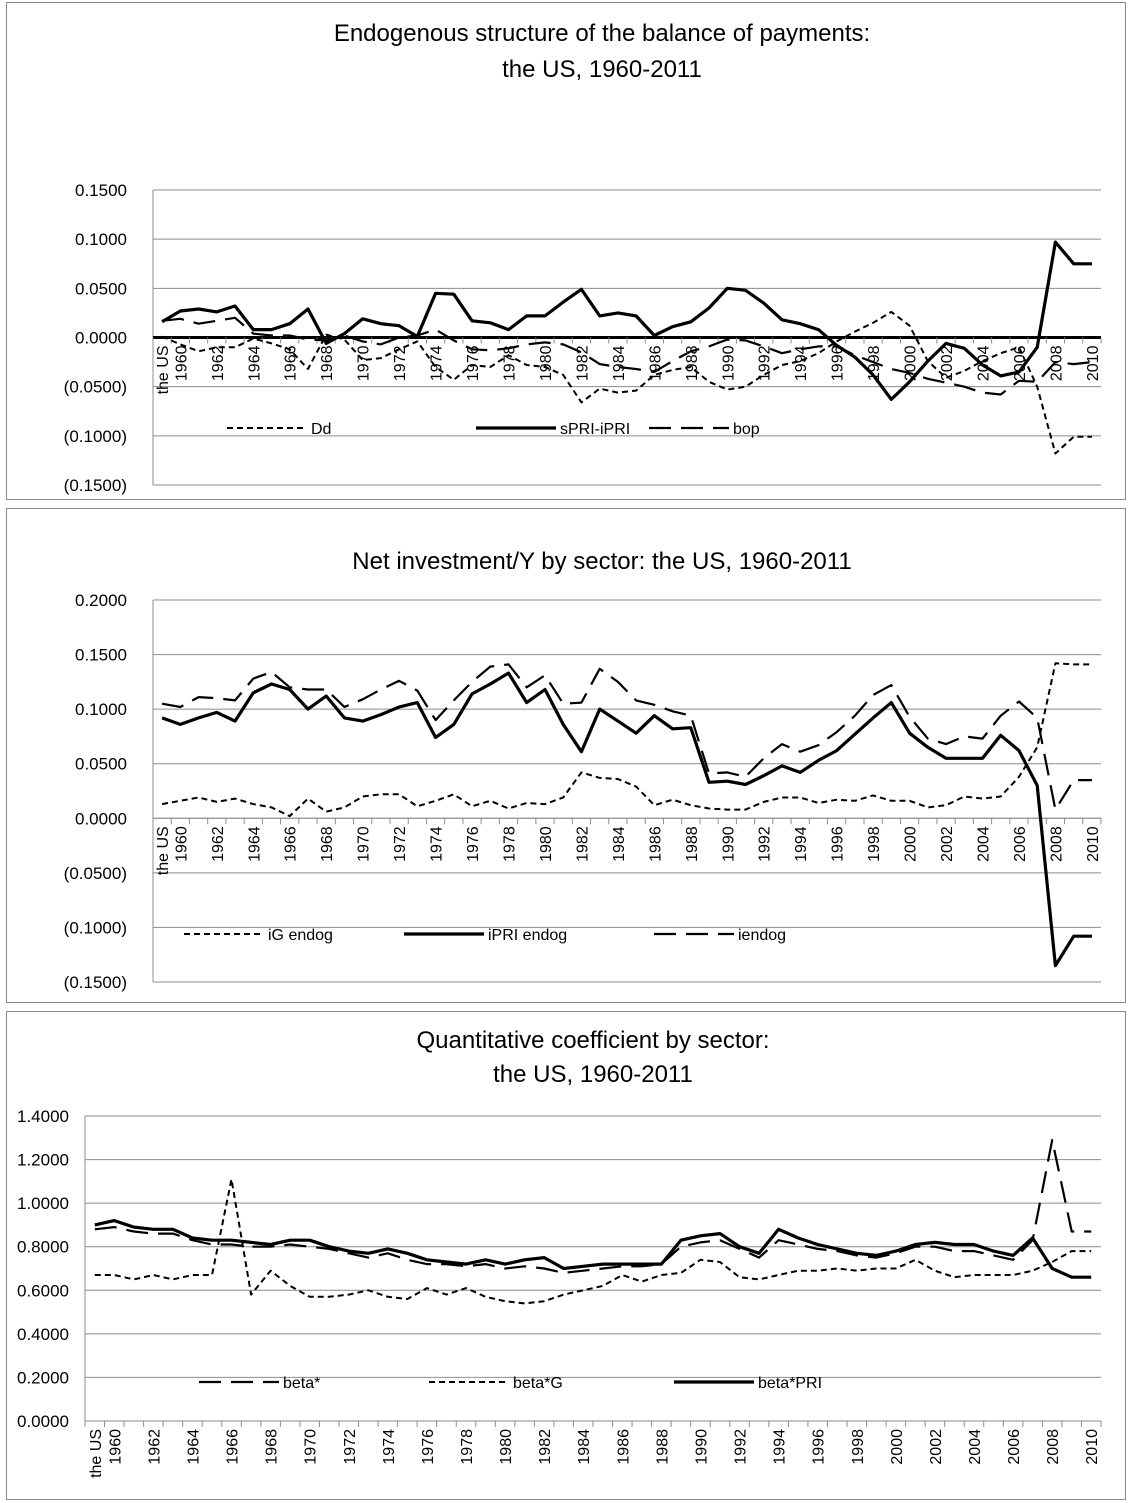 The width and height of the screenshot is (1129, 1503). Describe the element at coordinates (467, 1447) in the screenshot. I see `x-tick-label: 1978` at that location.